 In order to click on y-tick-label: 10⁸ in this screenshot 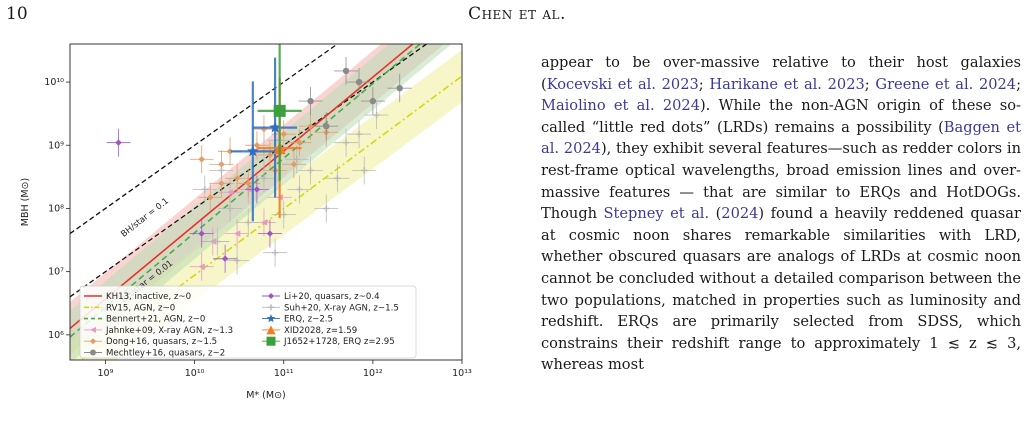, I will do `click(56, 208)`.